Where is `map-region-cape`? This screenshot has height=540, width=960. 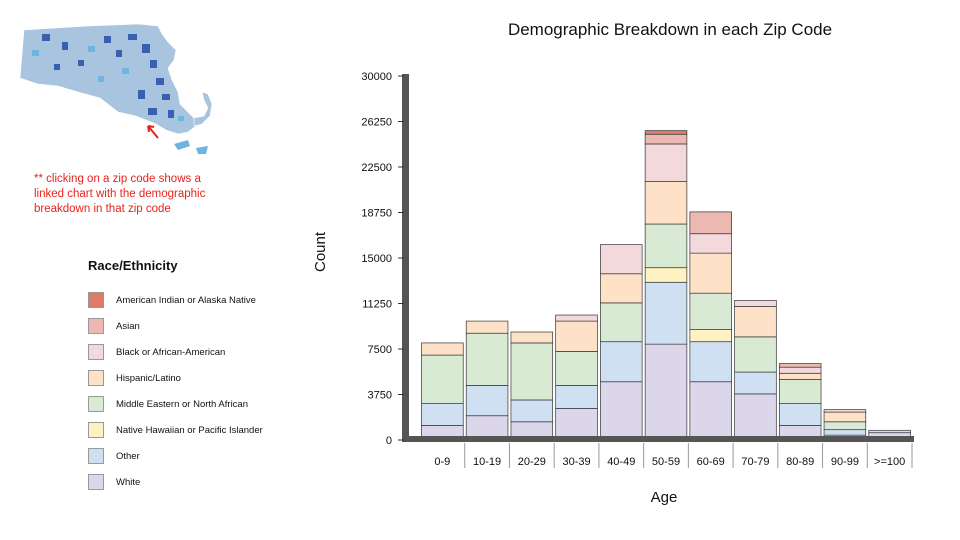
map-region-cape is located at coordinates (203, 109).